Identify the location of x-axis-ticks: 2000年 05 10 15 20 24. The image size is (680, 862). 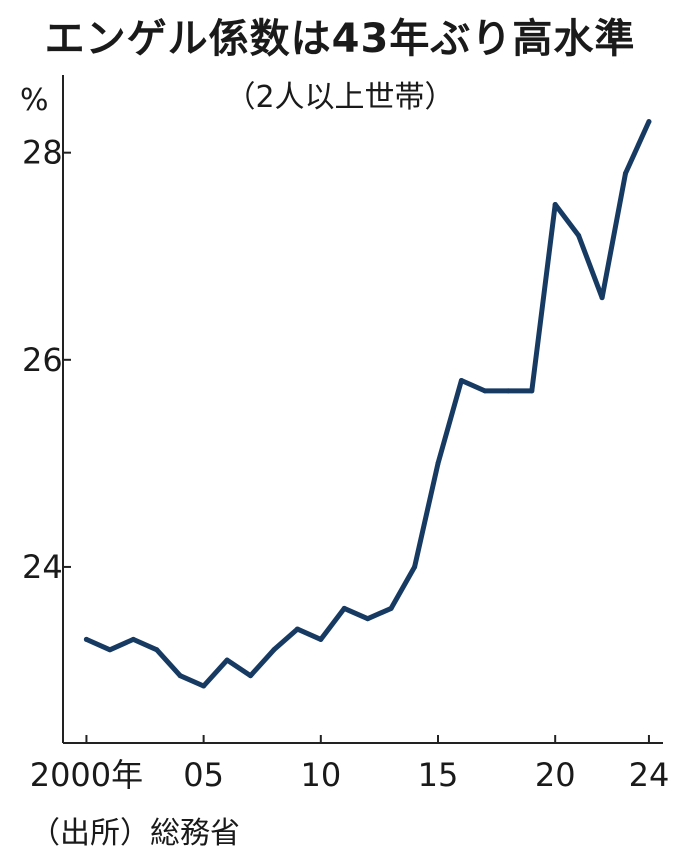
(350, 764).